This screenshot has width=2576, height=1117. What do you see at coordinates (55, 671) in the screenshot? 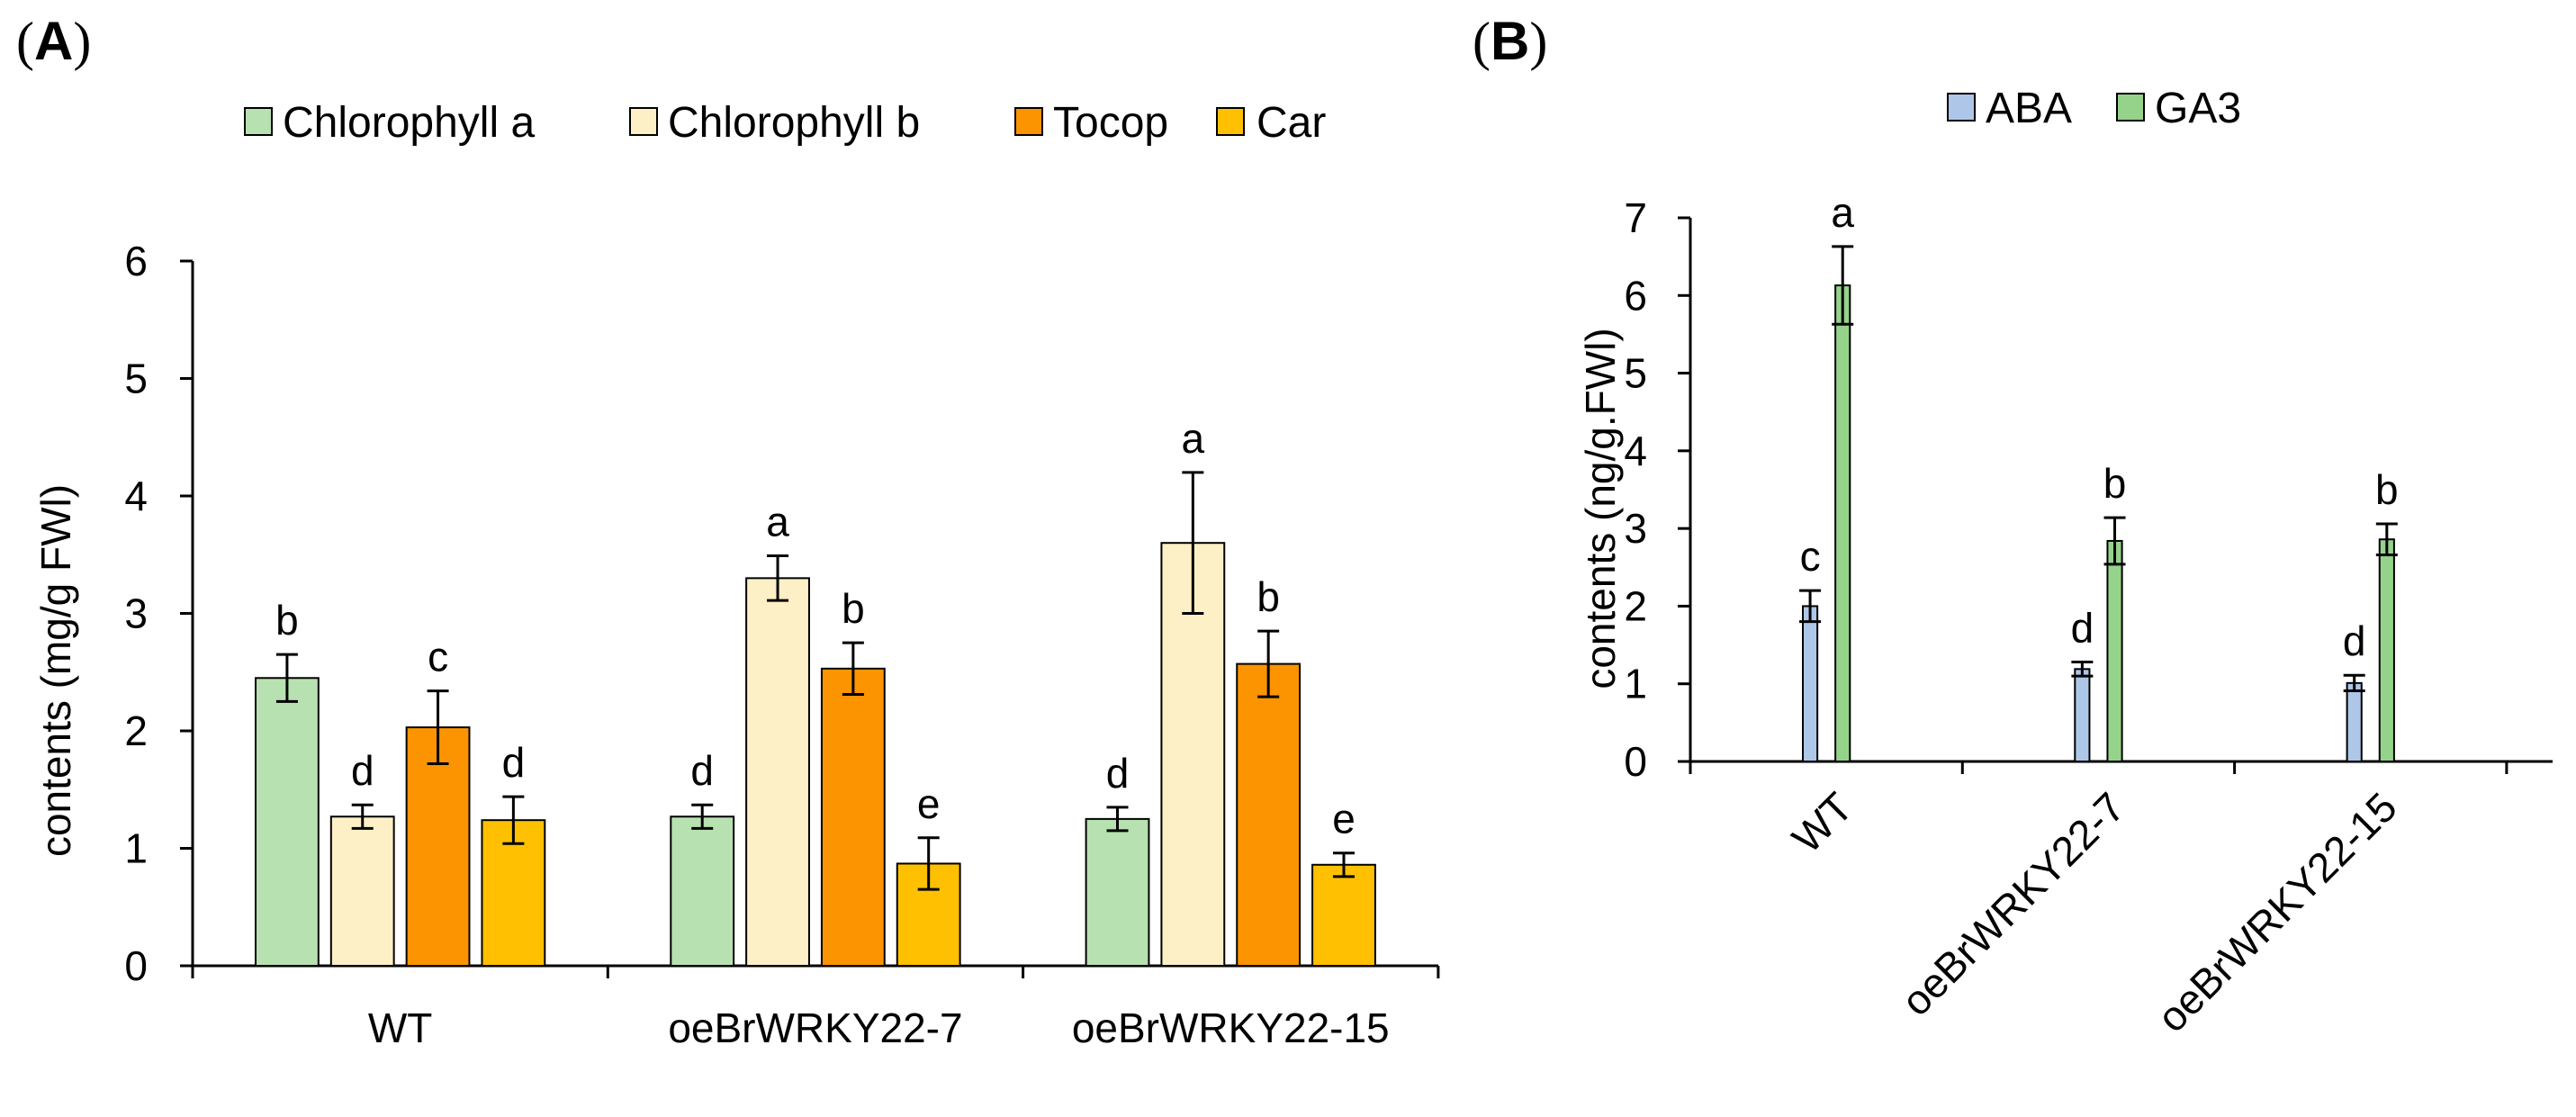
I see `chart-a-y-axis-title: contents (mg/g FWl)` at bounding box center [55, 671].